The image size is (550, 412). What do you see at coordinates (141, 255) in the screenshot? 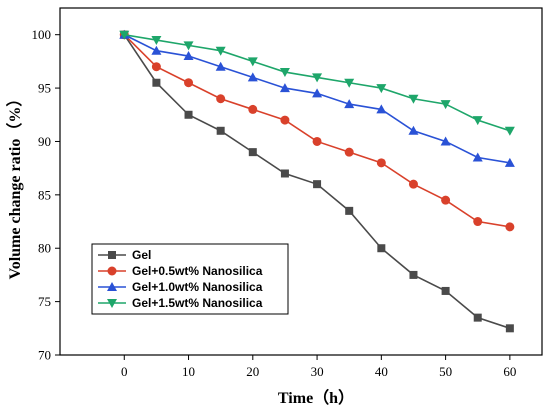
I see `legend-label: Gel` at bounding box center [141, 255].